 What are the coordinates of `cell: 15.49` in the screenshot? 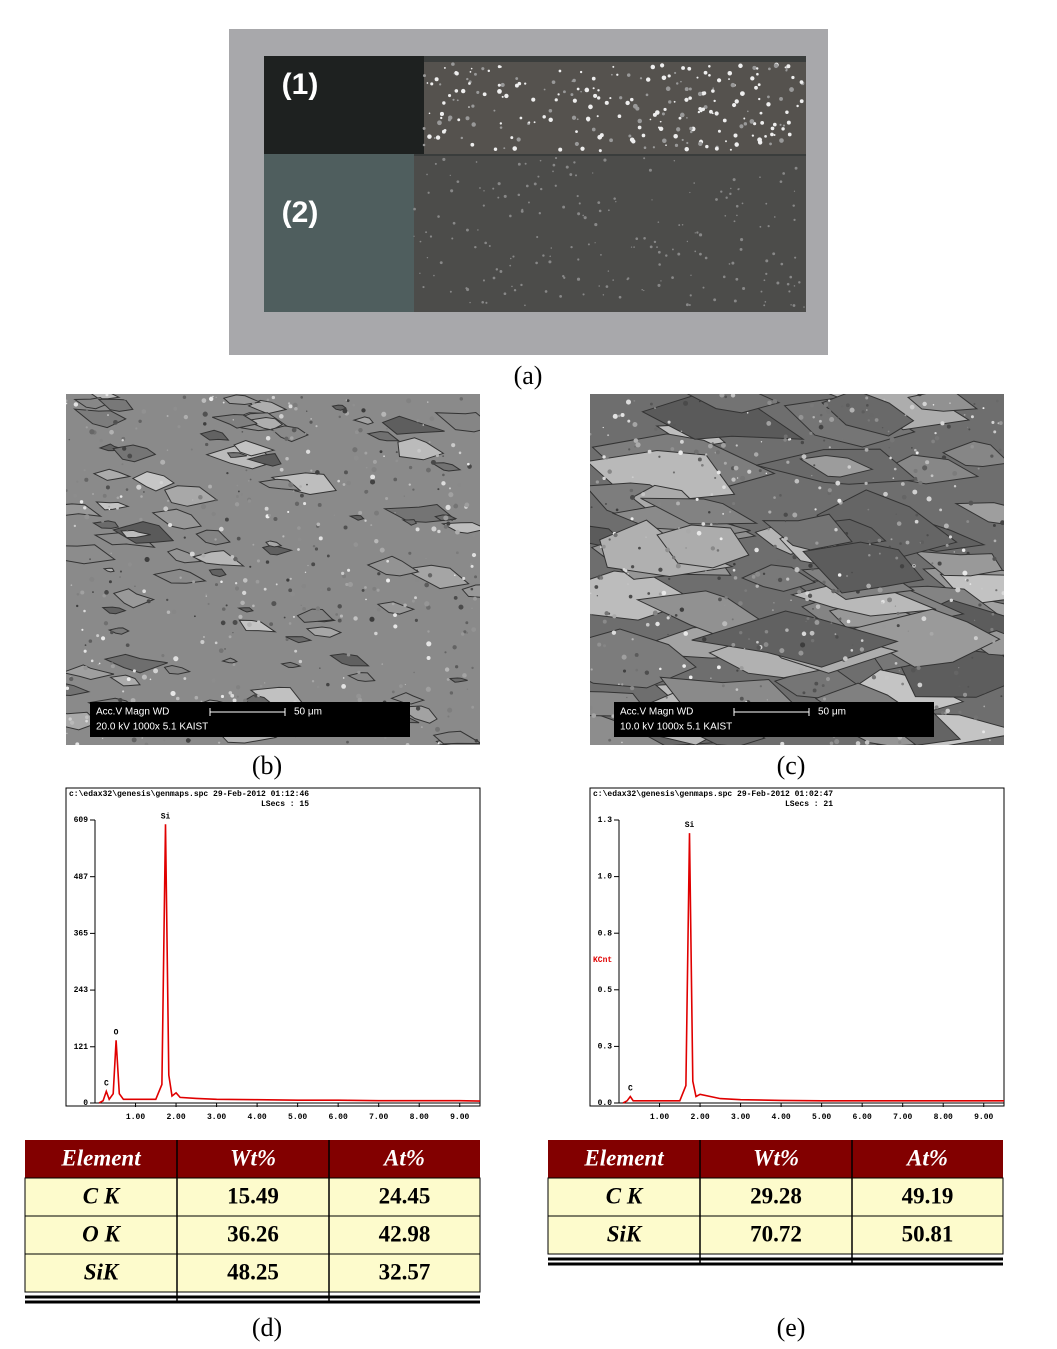 It's located at (253, 1195).